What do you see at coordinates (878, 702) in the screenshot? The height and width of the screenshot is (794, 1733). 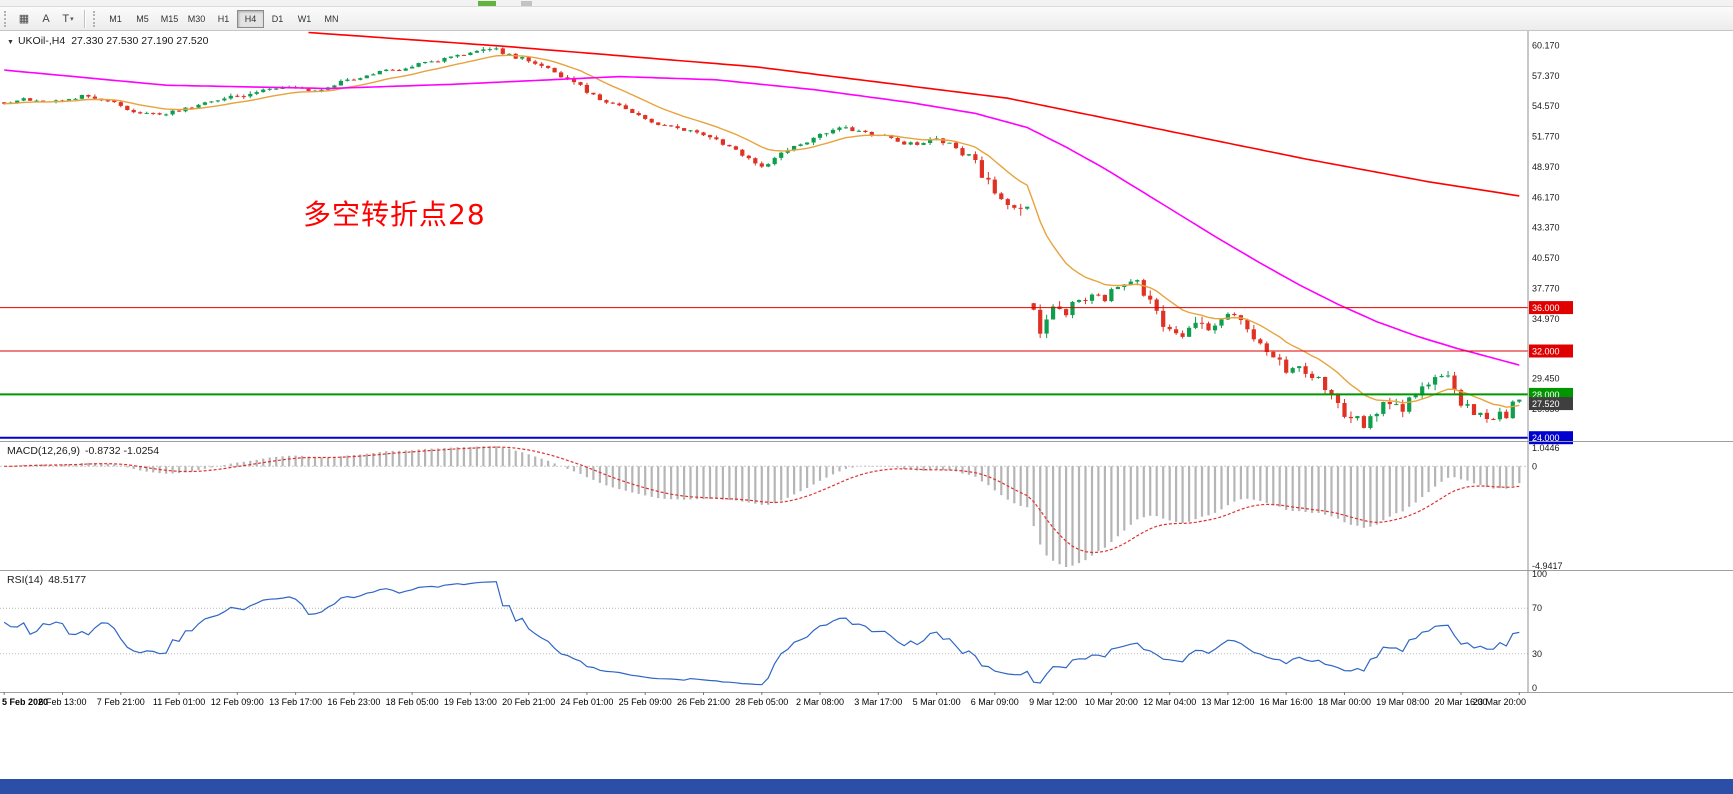 I see `svg-text: 3 Mar 17:00` at bounding box center [878, 702].